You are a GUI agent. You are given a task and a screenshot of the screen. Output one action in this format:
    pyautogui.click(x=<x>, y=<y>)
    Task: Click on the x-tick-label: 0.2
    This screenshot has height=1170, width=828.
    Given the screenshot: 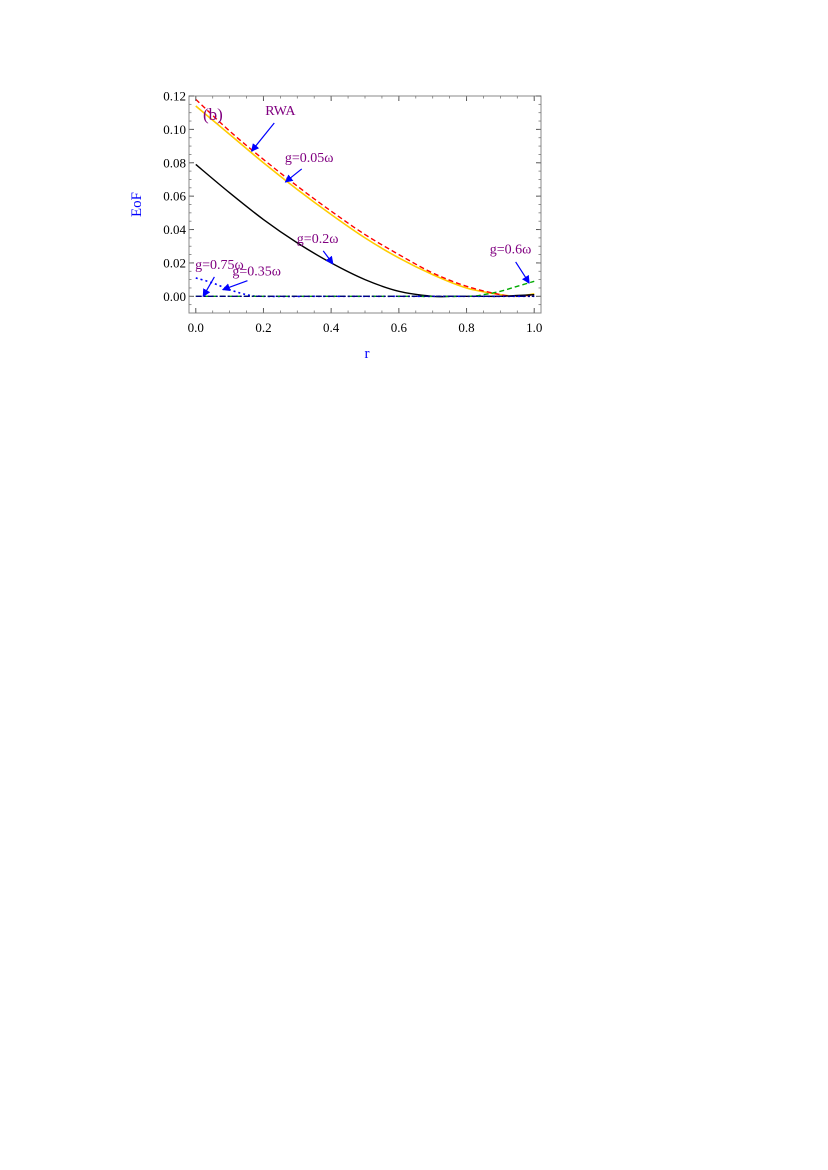 What is the action you would take?
    pyautogui.click(x=263, y=327)
    